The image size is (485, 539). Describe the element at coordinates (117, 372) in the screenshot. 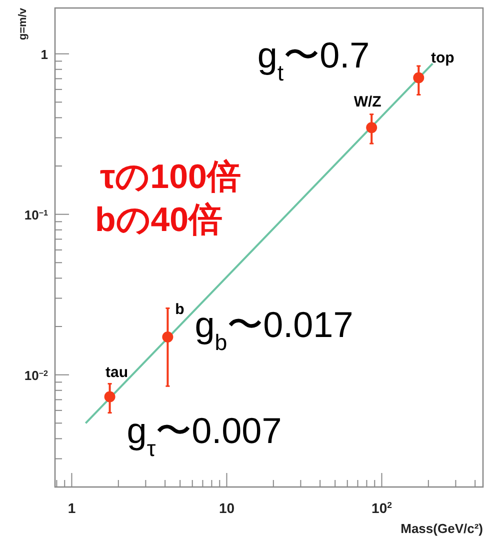

I see `annotation: tau` at that location.